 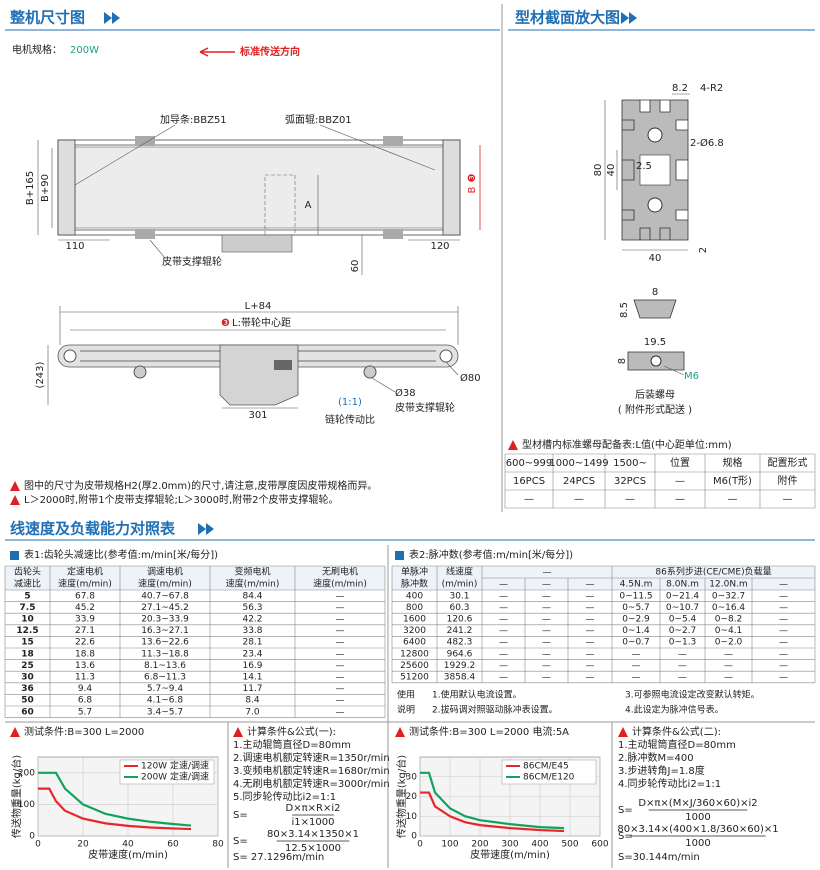 What do you see at coordinates (479, 845) in the screenshot?
I see `x-tick-label: 200` at bounding box center [479, 845].